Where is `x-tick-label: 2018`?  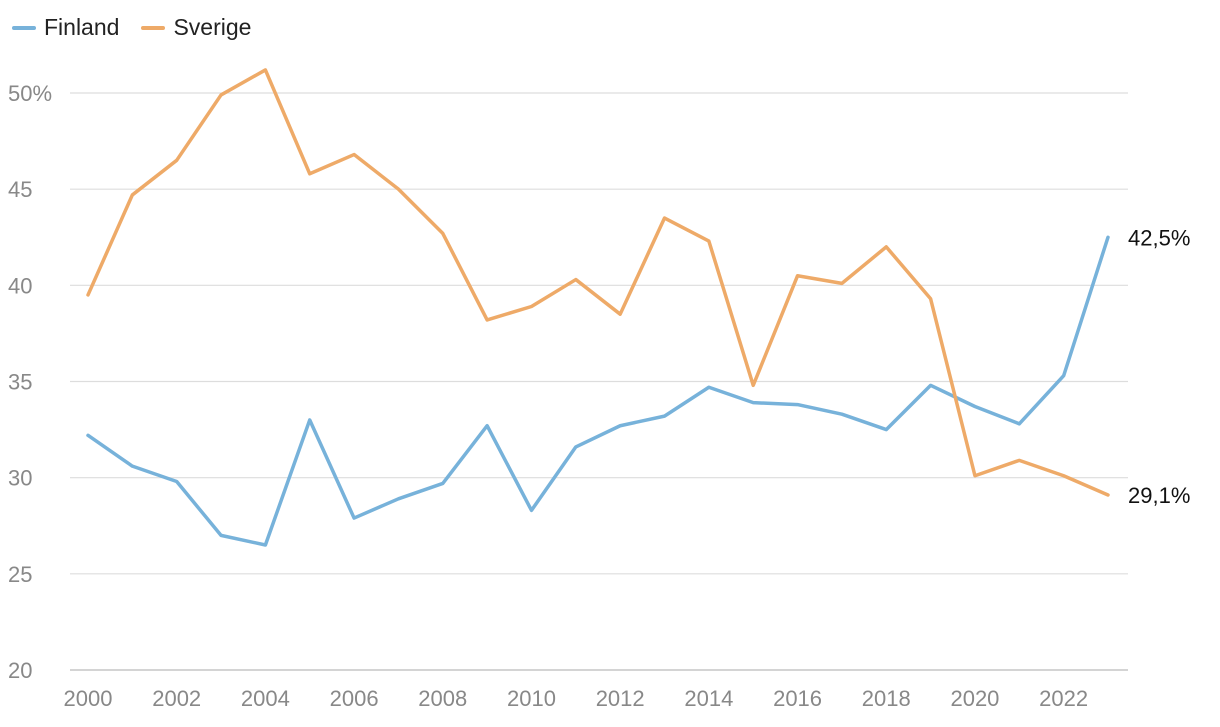 x-tick-label: 2018 is located at coordinates (886, 698).